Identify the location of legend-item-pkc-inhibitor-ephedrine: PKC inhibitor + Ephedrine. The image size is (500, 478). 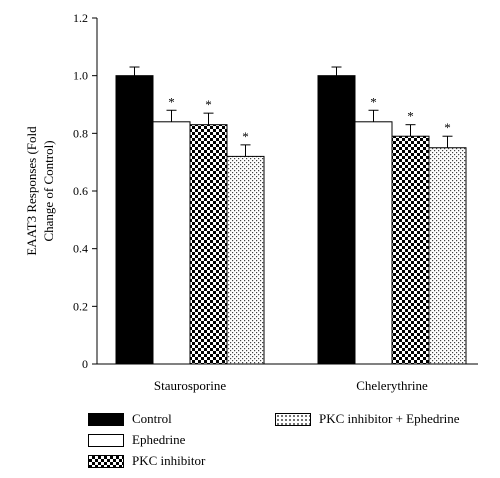
(367, 419).